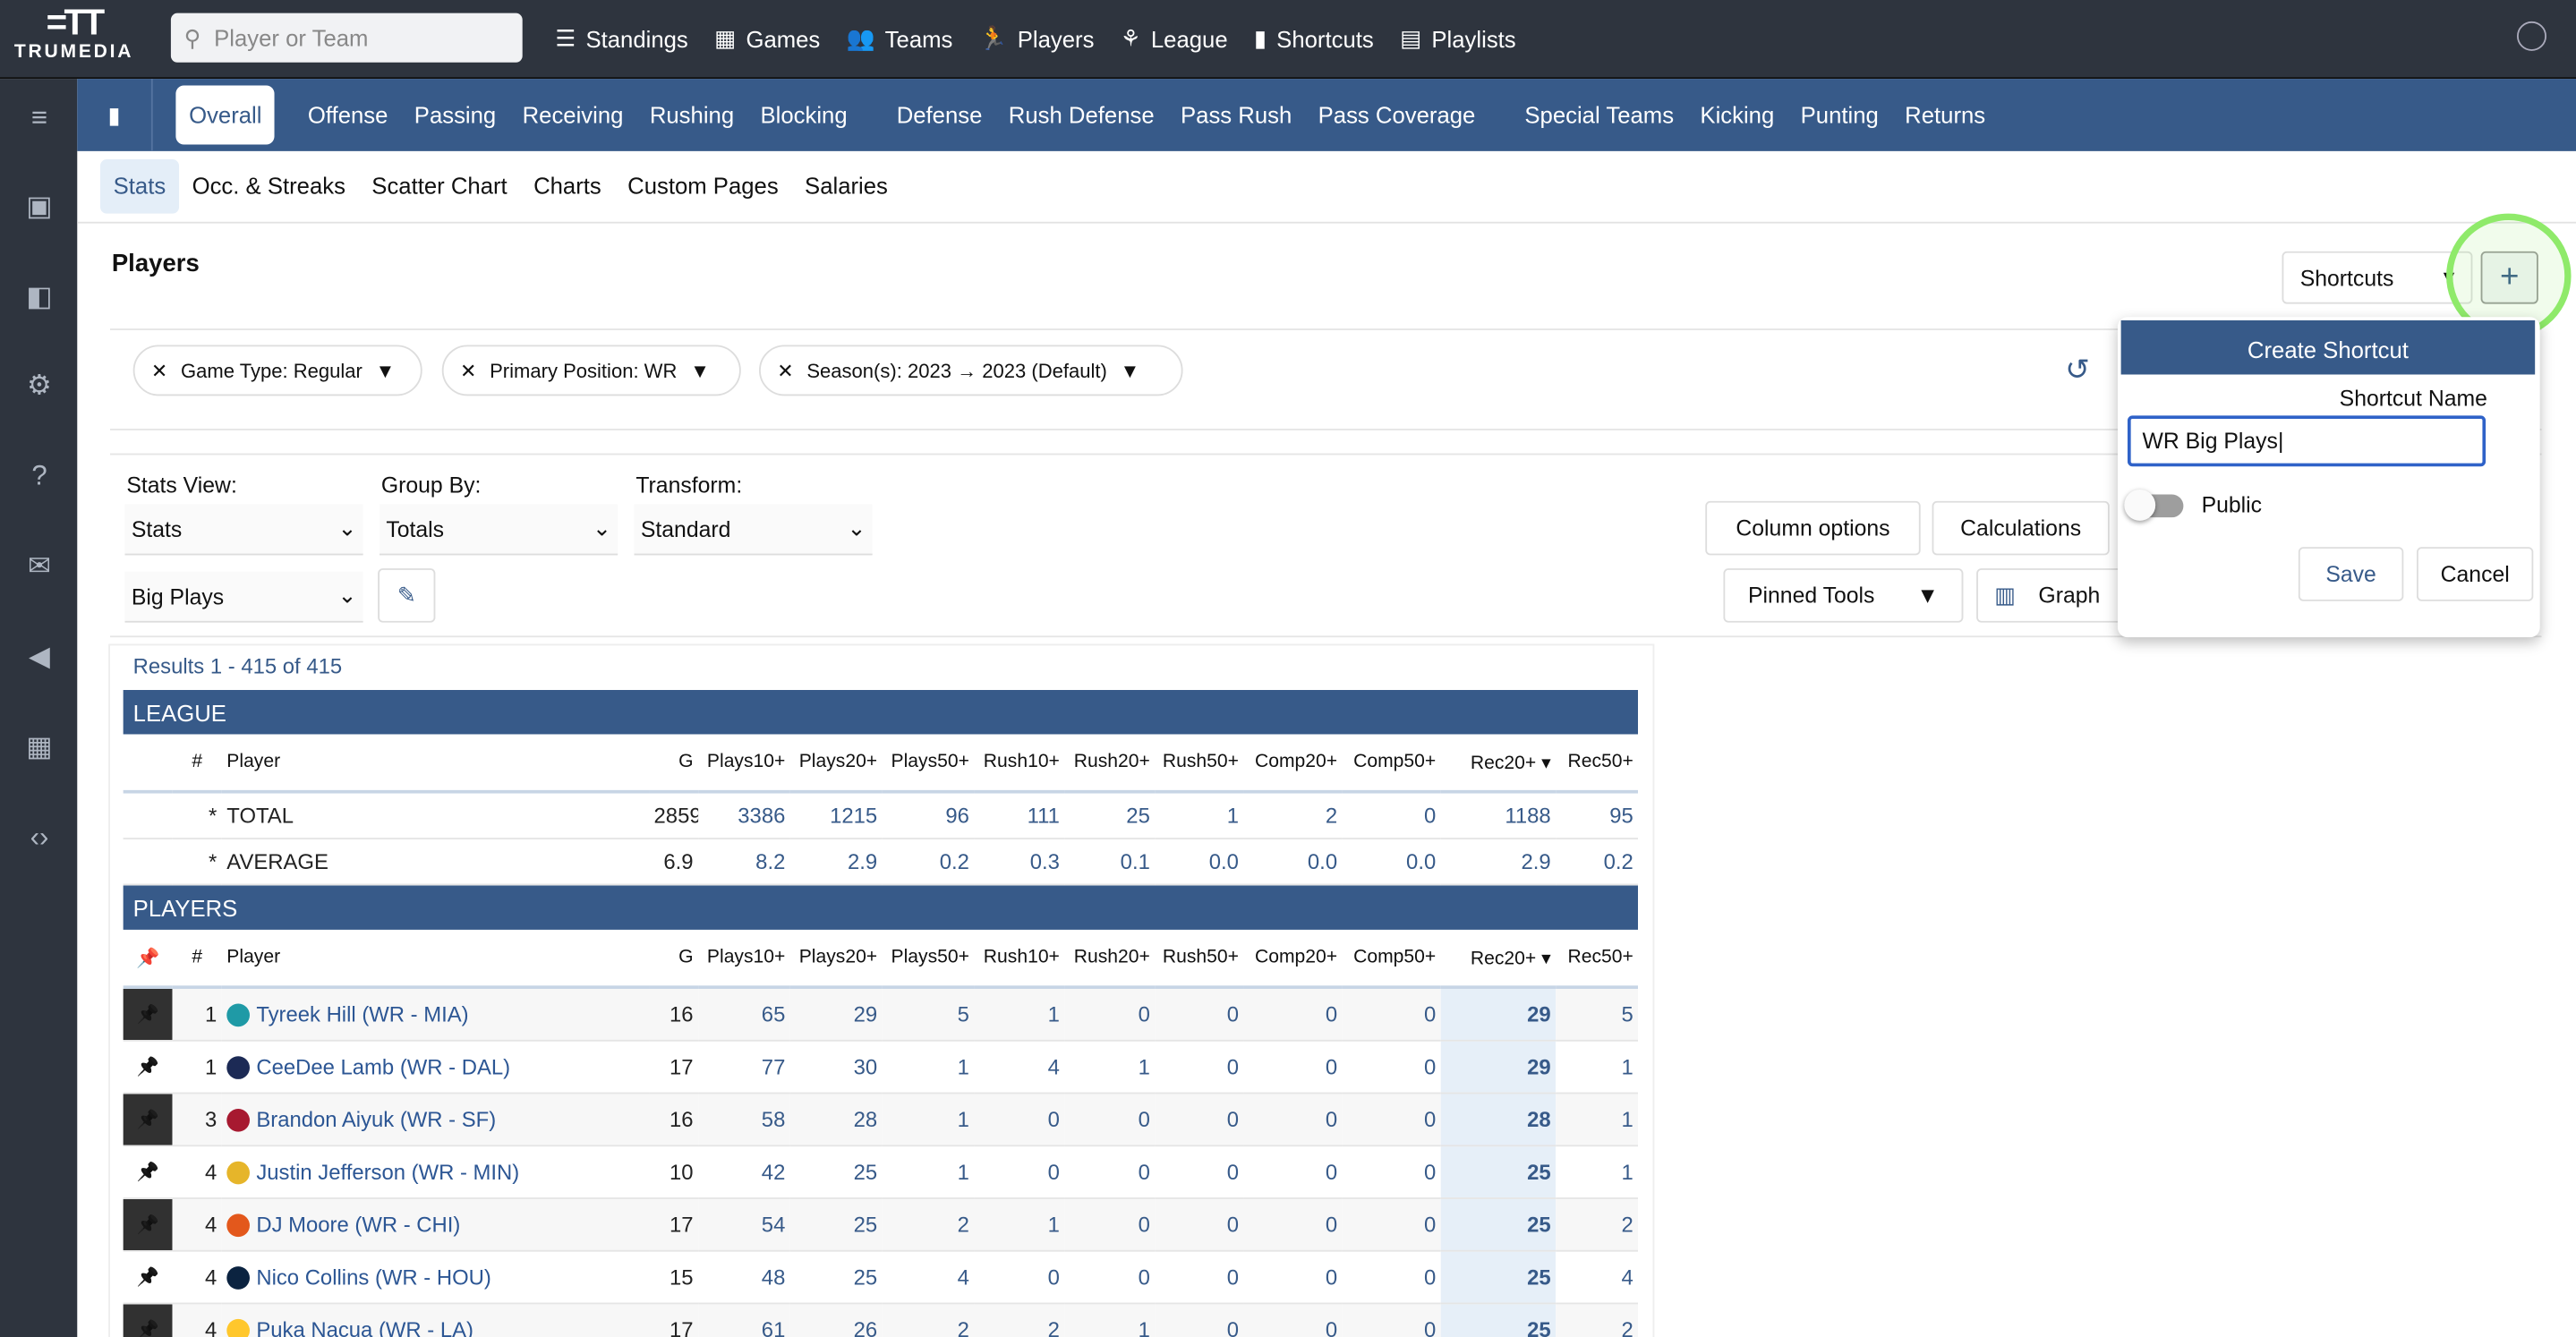  What do you see at coordinates (2377, 278) in the screenshot?
I see `shortcuts-dropdown: Shortcuts ▾` at bounding box center [2377, 278].